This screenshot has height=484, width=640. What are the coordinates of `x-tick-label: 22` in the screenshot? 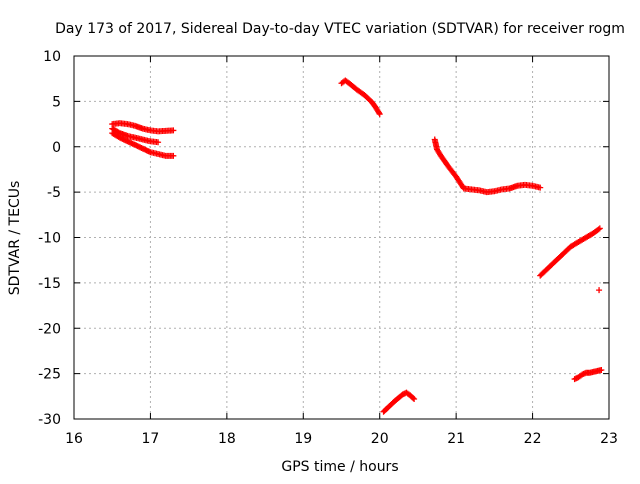 It's located at (533, 439).